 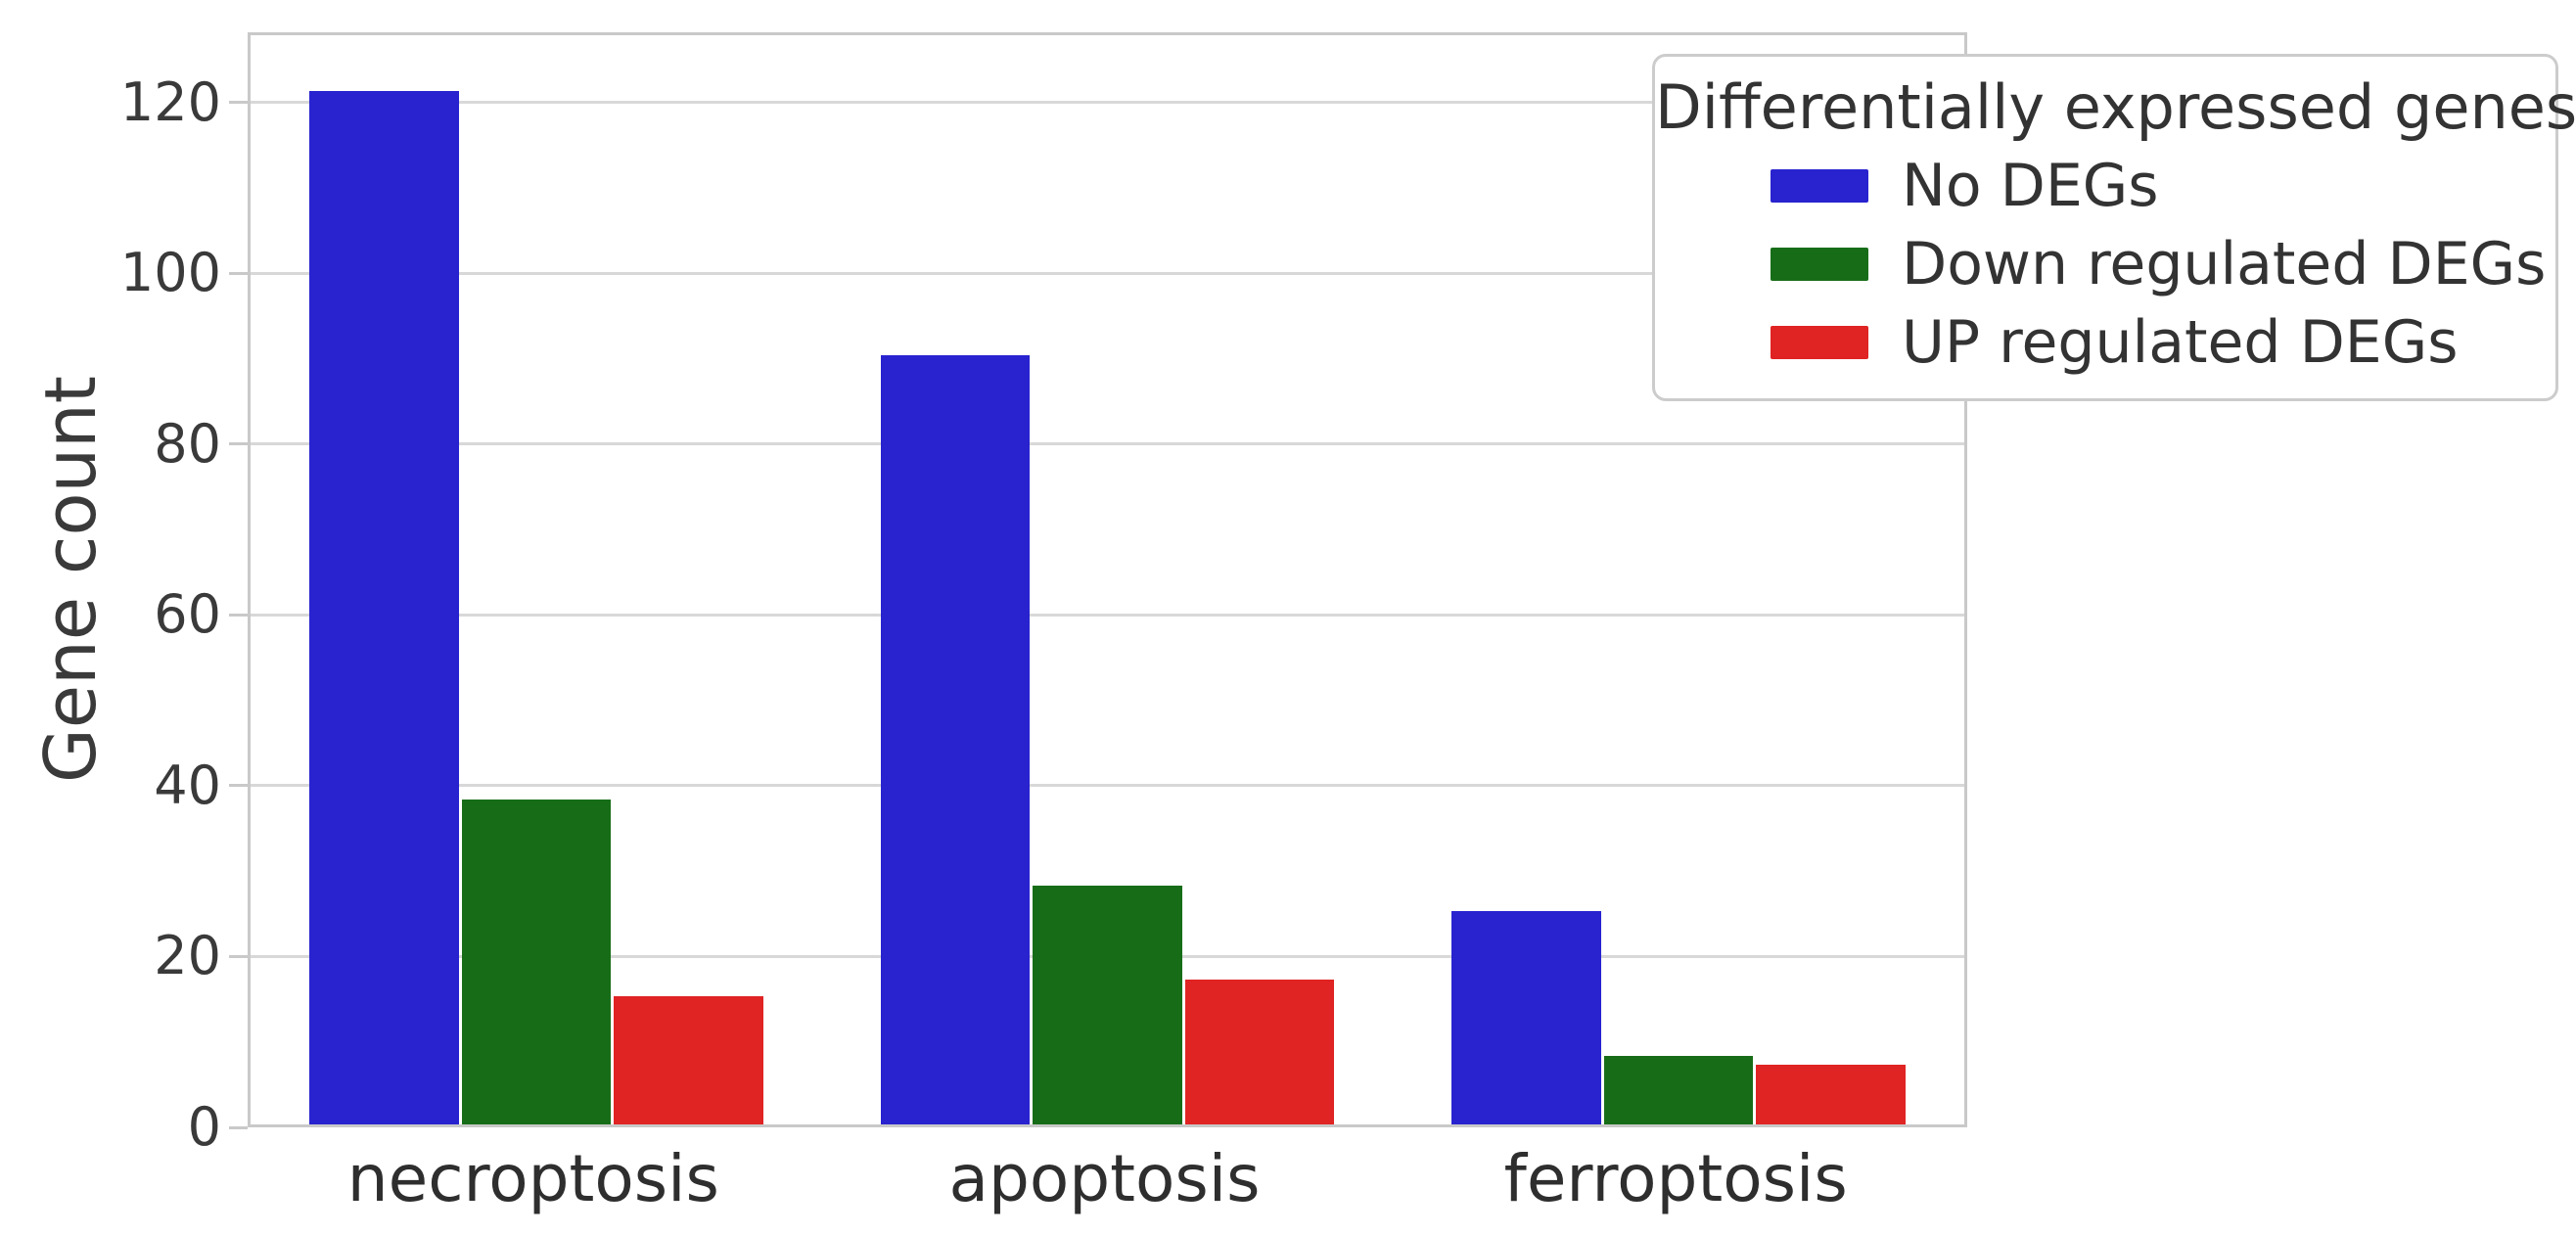 I want to click on legend-item-down-regulated-degs: Down regulated DEGs, so click(x=2163, y=264).